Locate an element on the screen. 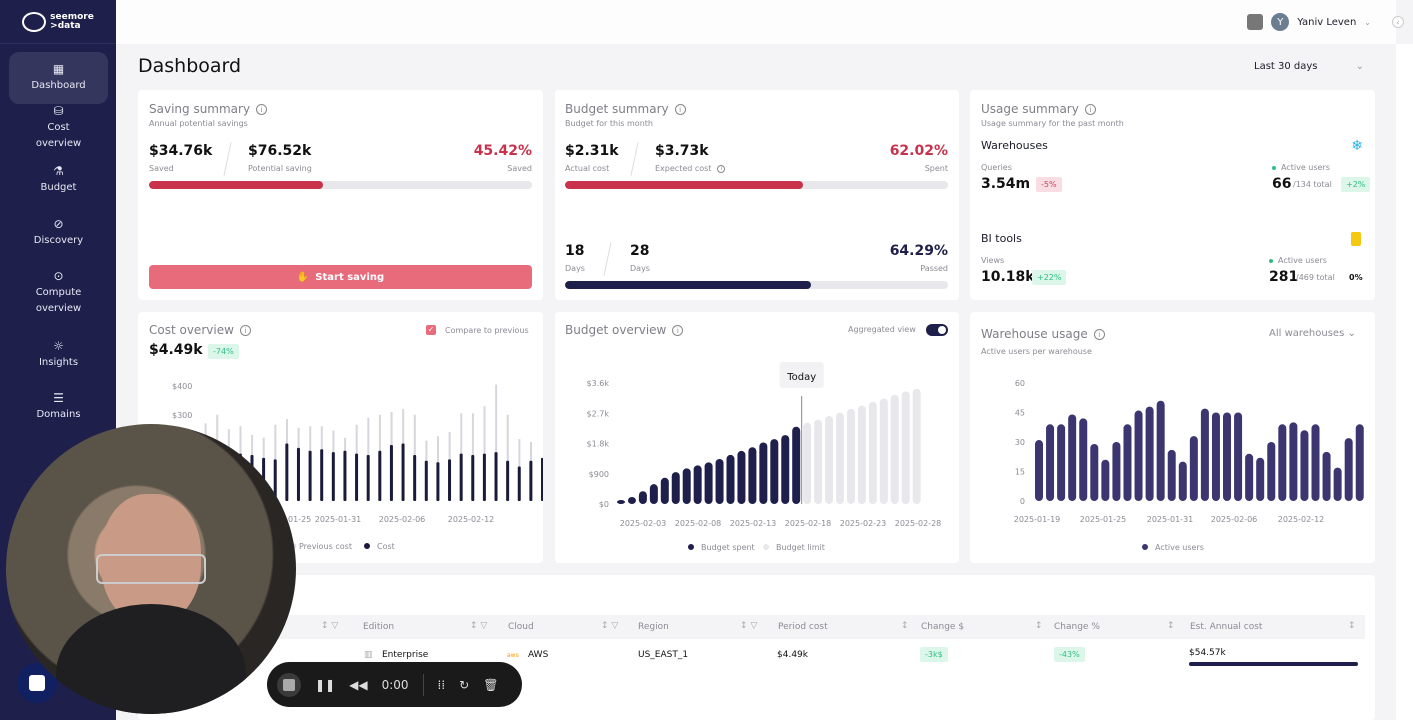 The height and width of the screenshot is (720, 1413). x-tick-label: 2025-01-25 is located at coordinates (1103, 519).